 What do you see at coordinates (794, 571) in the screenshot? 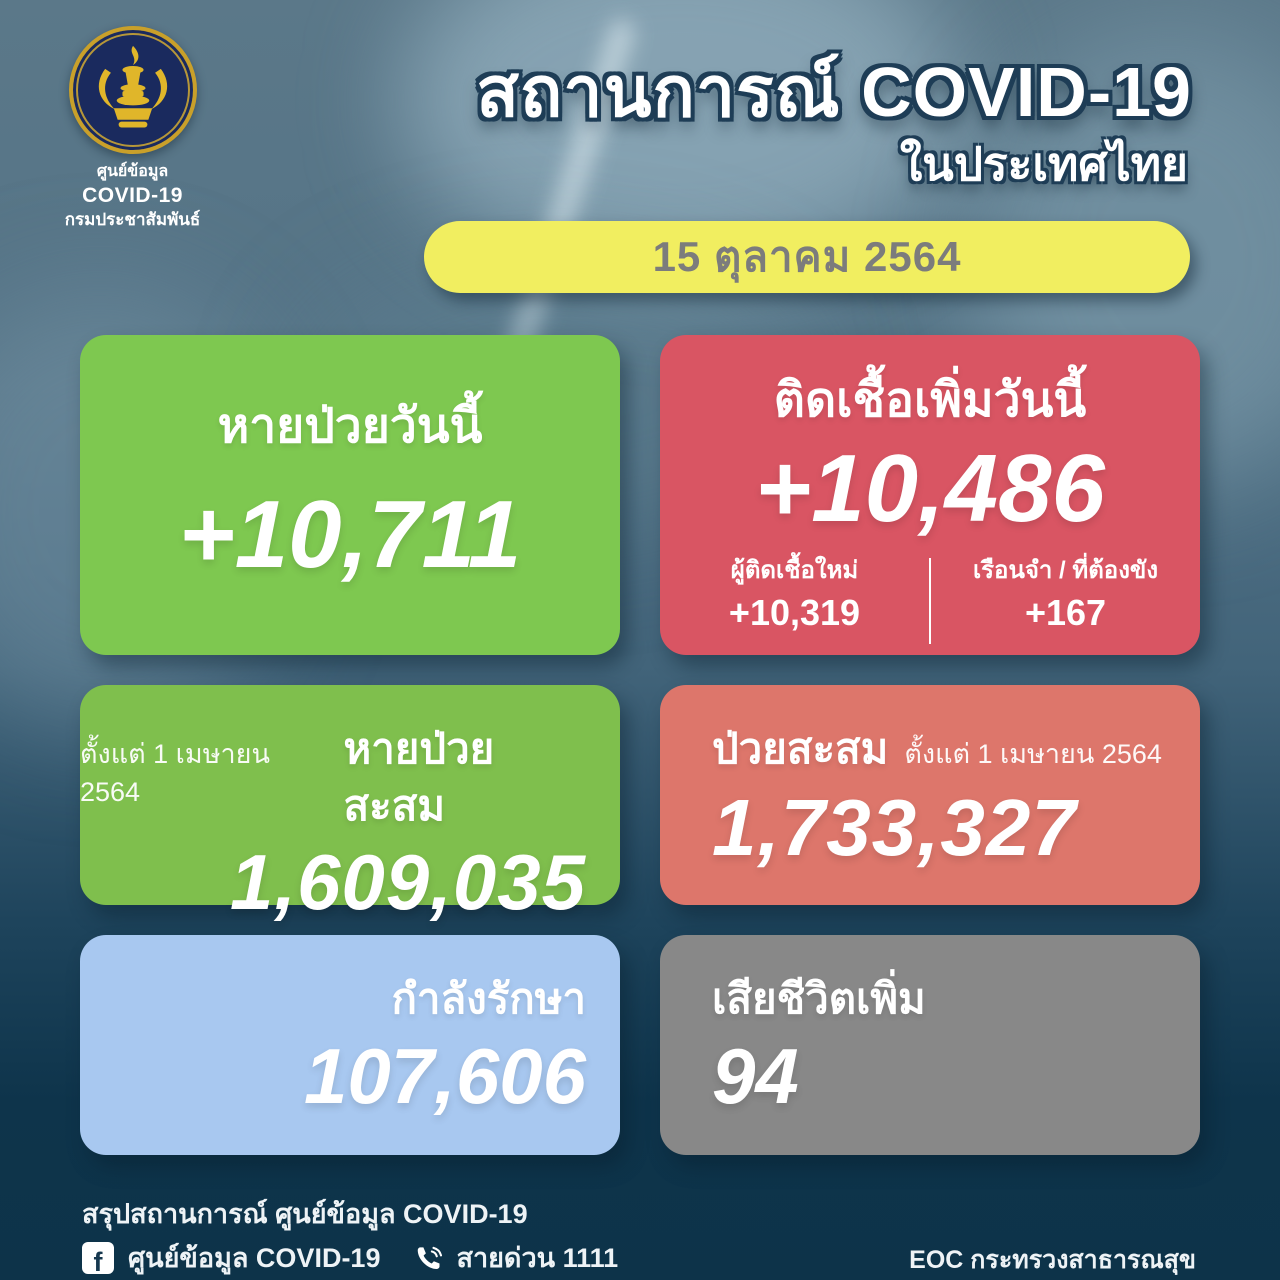
I see `community-cases-label: ผู้ติดเชื้อใหม่` at bounding box center [794, 571].